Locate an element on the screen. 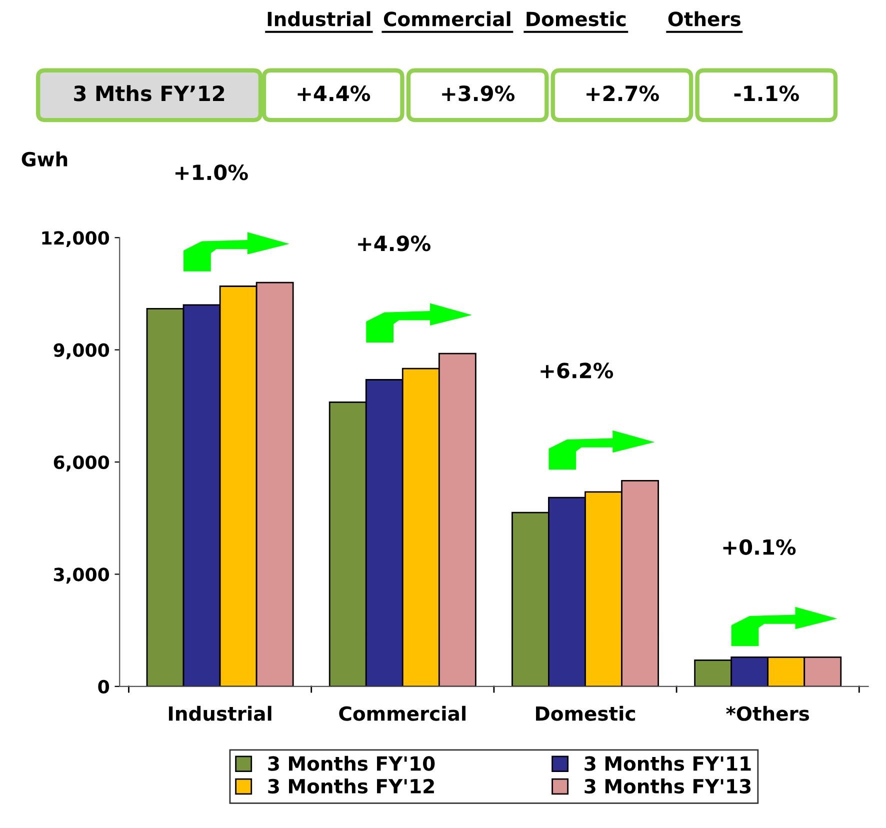 The image size is (886, 828). annotation: +4.9% is located at coordinates (394, 244).